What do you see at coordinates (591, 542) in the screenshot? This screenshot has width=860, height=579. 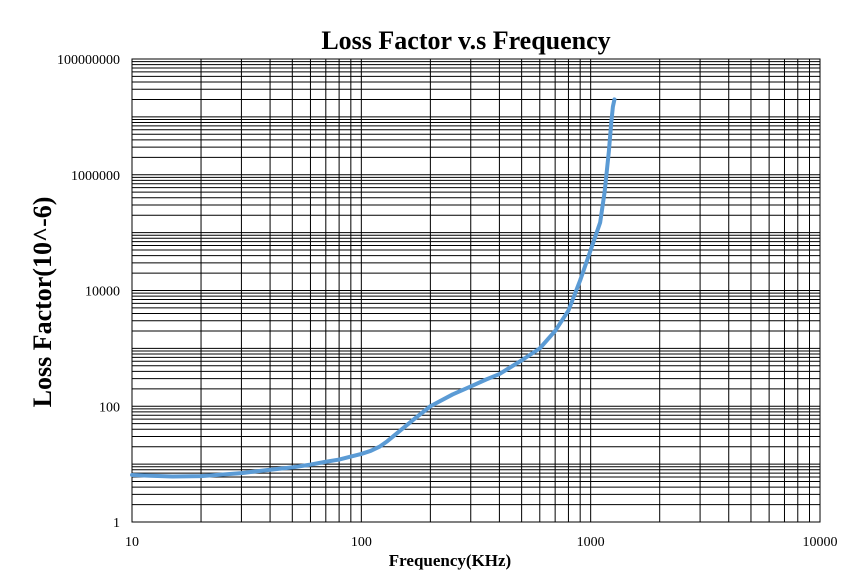 I see `x-tick-label: 1000` at bounding box center [591, 542].